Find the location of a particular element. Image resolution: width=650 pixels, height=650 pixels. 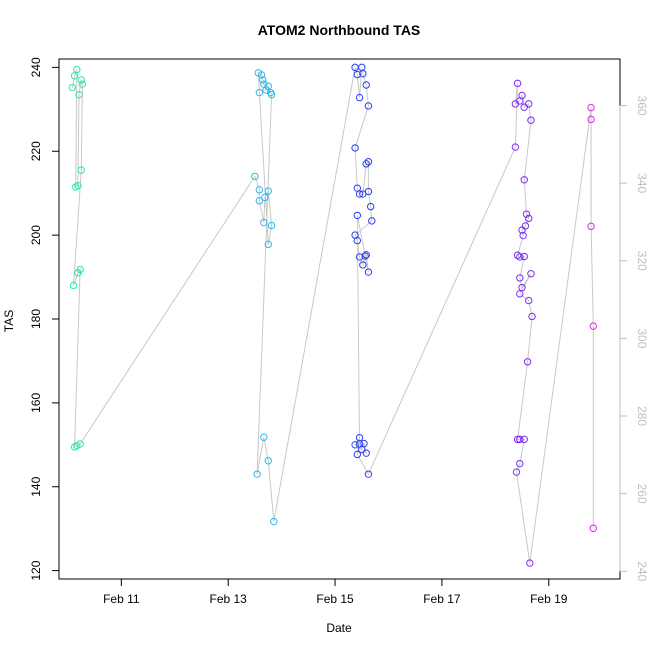

y-tick-label: 160 is located at coordinates (36, 403).